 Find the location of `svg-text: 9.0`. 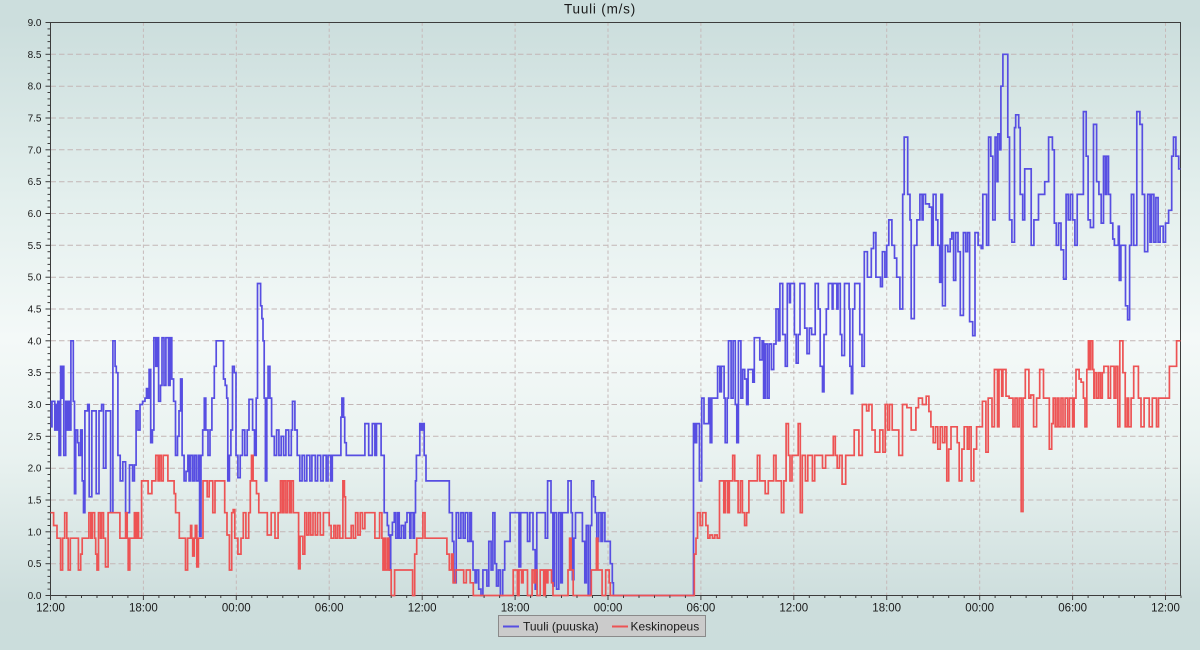

svg-text: 9.0 is located at coordinates (35, 23).